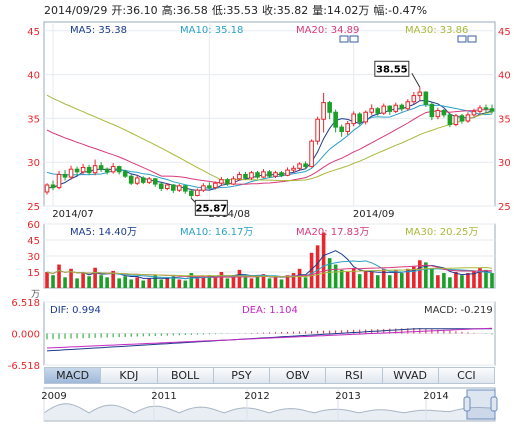 The height and width of the screenshot is (431, 514). What do you see at coordinates (270, 310) in the screenshot?
I see `macd-legend-item: DEA: 1.104` at bounding box center [270, 310].